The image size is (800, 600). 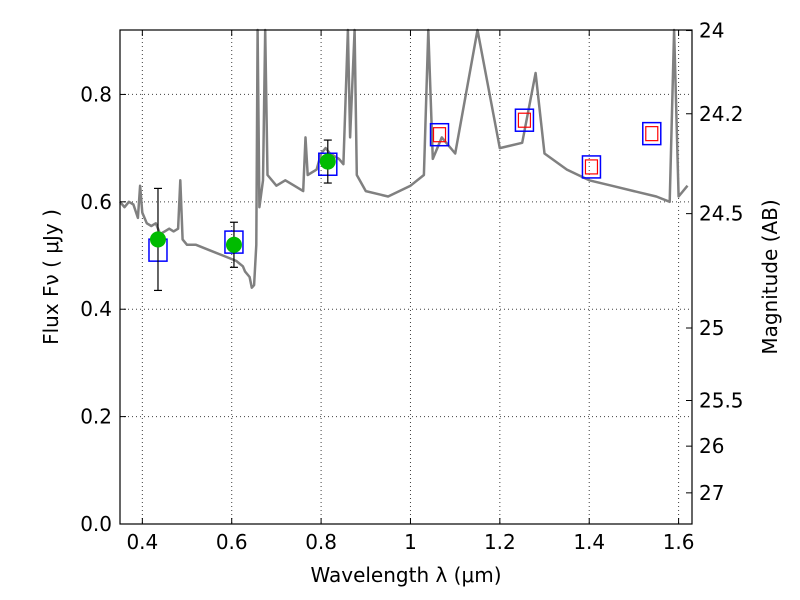 What do you see at coordinates (232, 542) in the screenshot?
I see `x-tick-label: 0.6` at bounding box center [232, 542].